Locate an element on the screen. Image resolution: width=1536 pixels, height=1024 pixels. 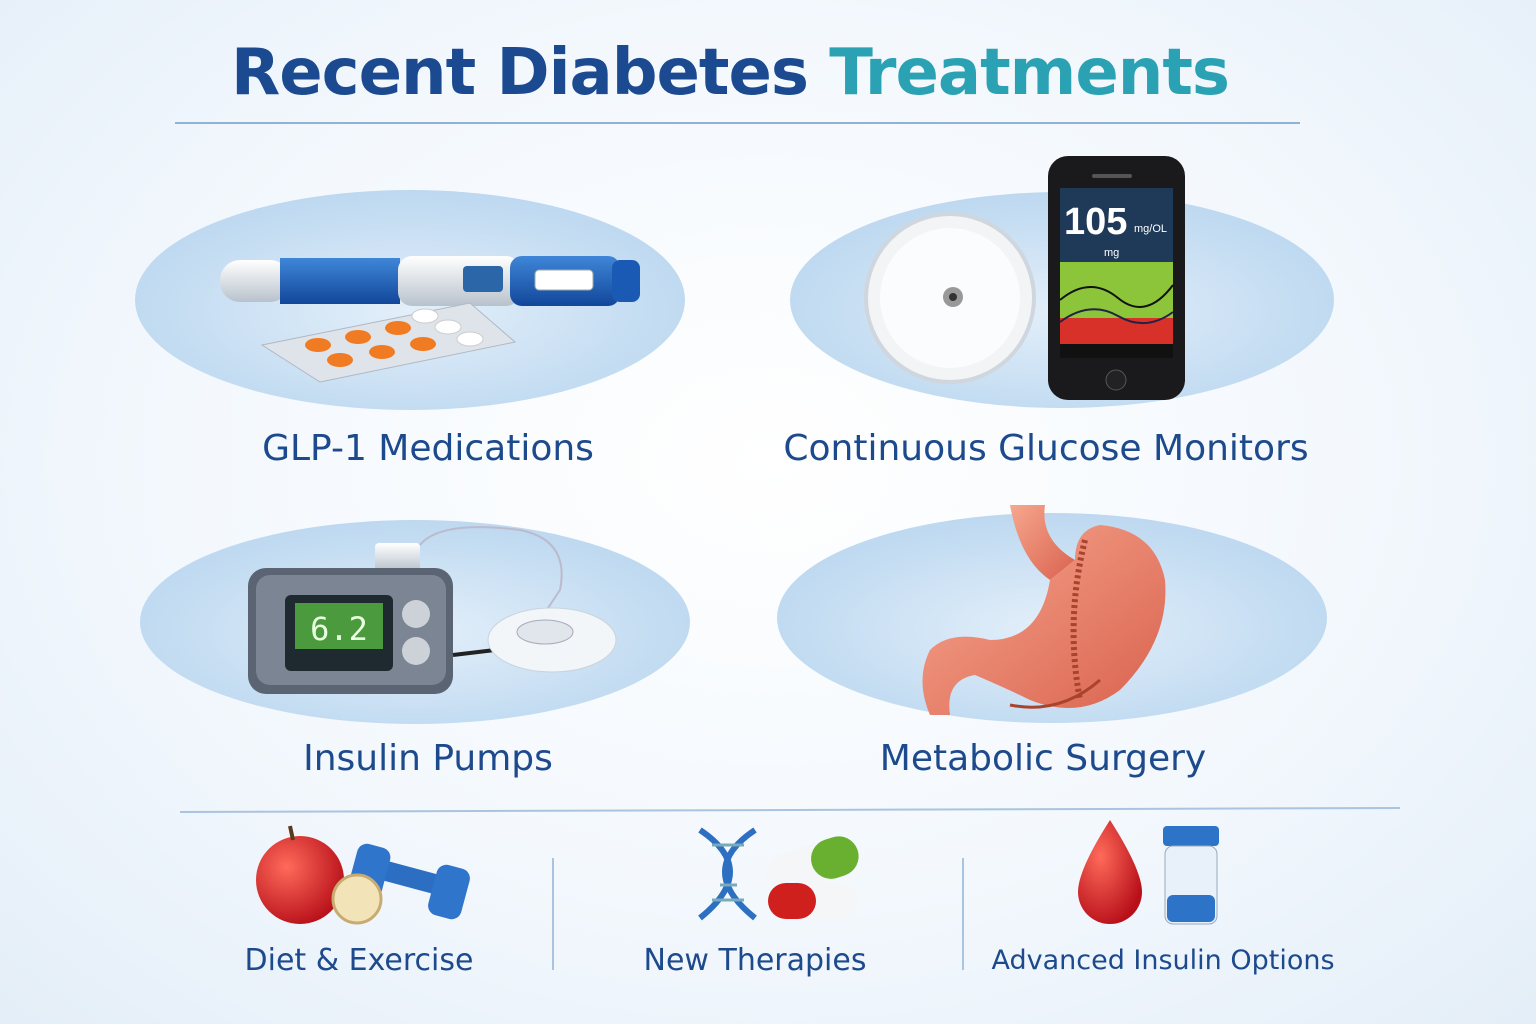
apple-dumbbell-icon is located at coordinates (363, 875).